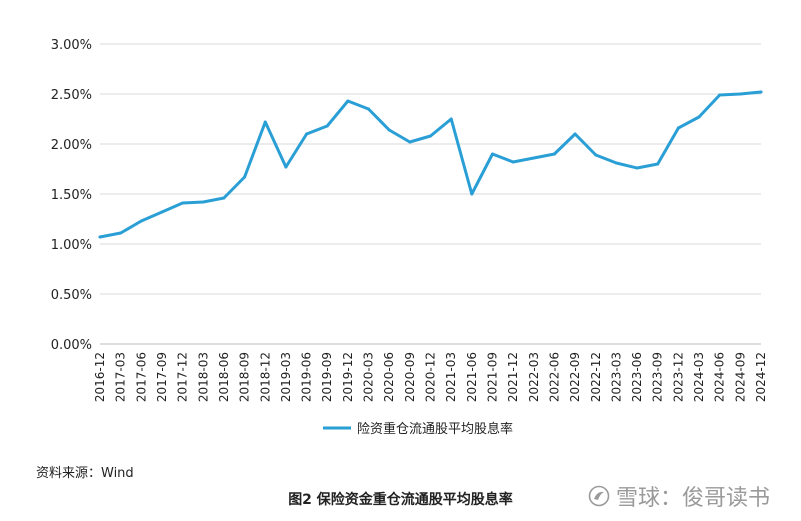 The width and height of the screenshot is (801, 521). Describe the element at coordinates (71, 295) in the screenshot. I see `y-tick-label: 0.50%` at that location.